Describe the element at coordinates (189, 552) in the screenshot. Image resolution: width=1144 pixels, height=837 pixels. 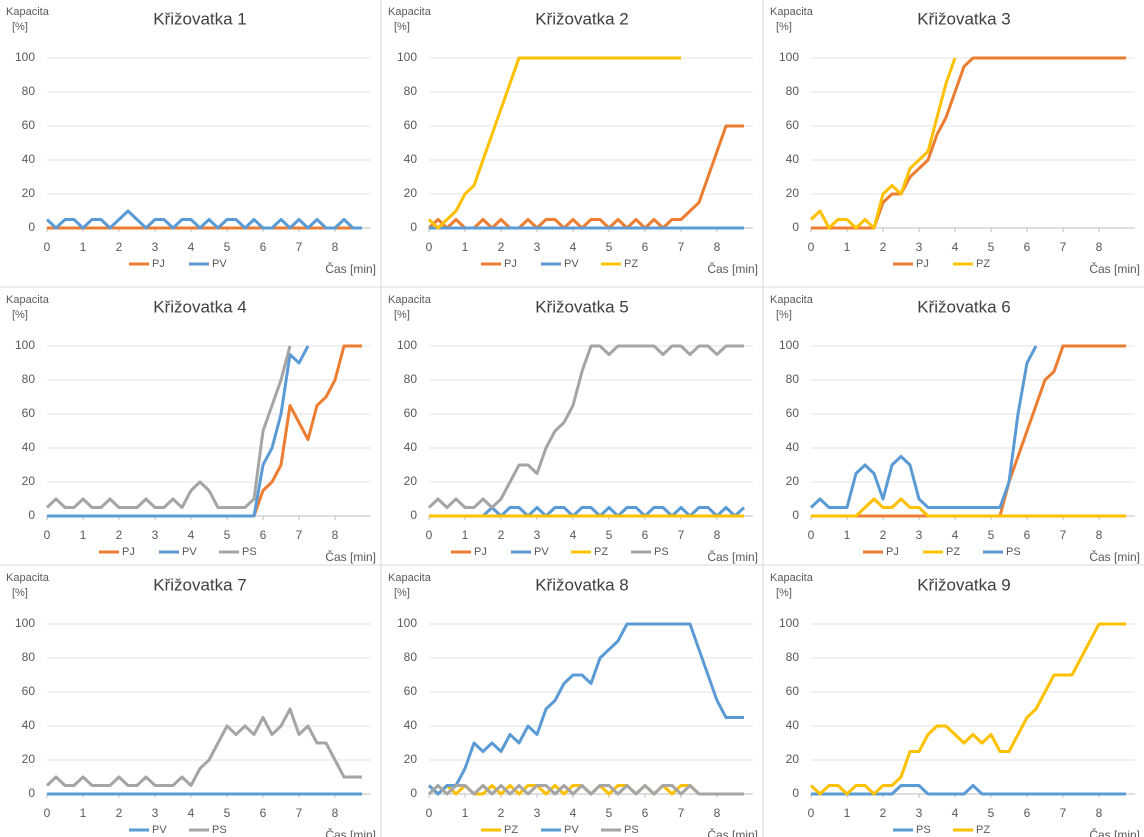
I see `legend-label: PV` at that location.